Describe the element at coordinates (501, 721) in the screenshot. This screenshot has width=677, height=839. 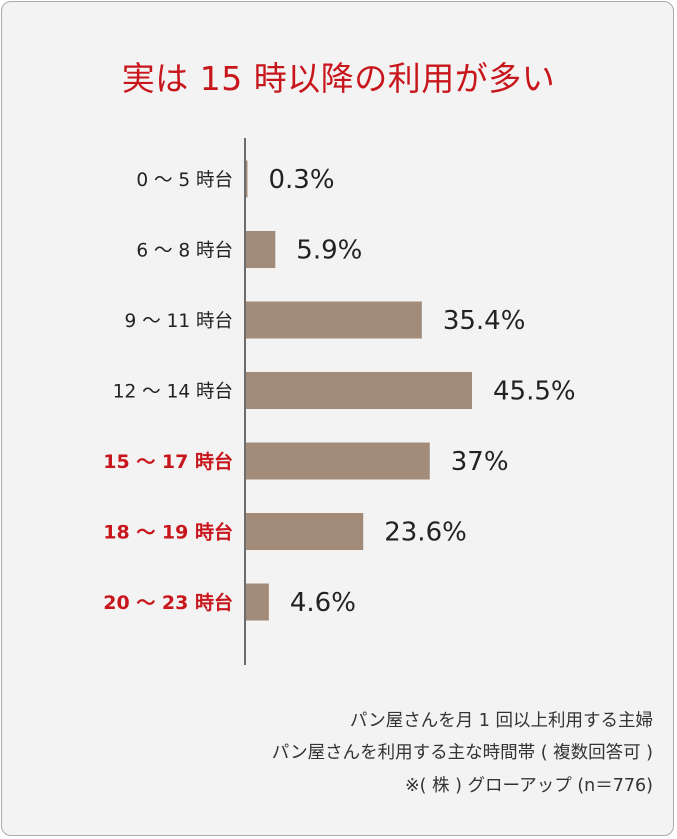
I see `footnote-line-1: パン屋さんを月 1 回以上利用する主婦` at that location.